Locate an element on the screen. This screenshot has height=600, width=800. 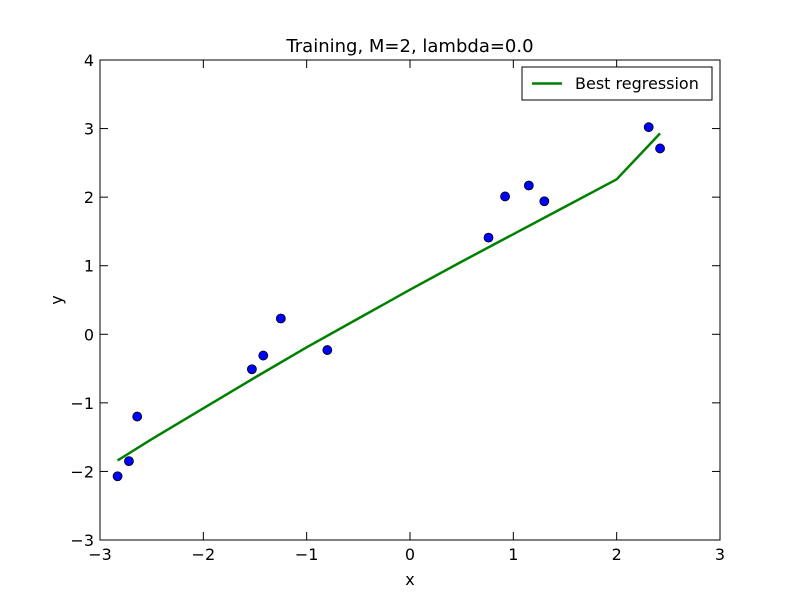
x-axis-label: x is located at coordinates (409, 579).